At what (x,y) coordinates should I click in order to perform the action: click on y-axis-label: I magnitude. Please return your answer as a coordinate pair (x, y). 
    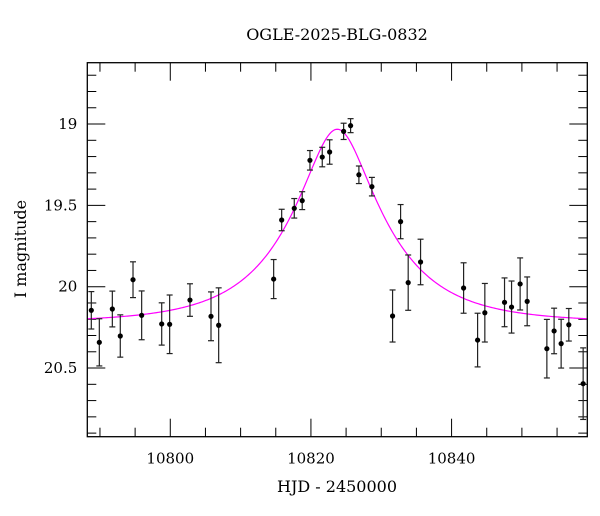
    Looking at the image, I should click on (20, 249).